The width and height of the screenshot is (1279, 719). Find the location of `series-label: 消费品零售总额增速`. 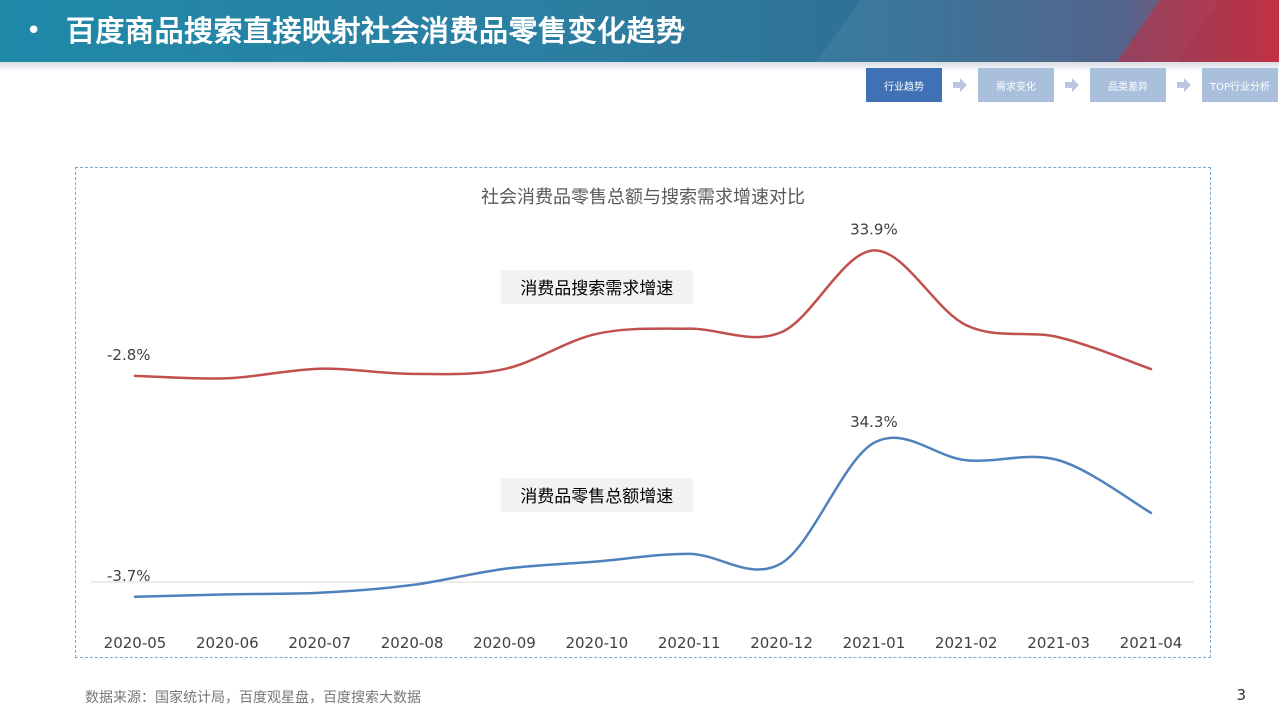

series-label: 消费品零售总额增速 is located at coordinates (596, 497).